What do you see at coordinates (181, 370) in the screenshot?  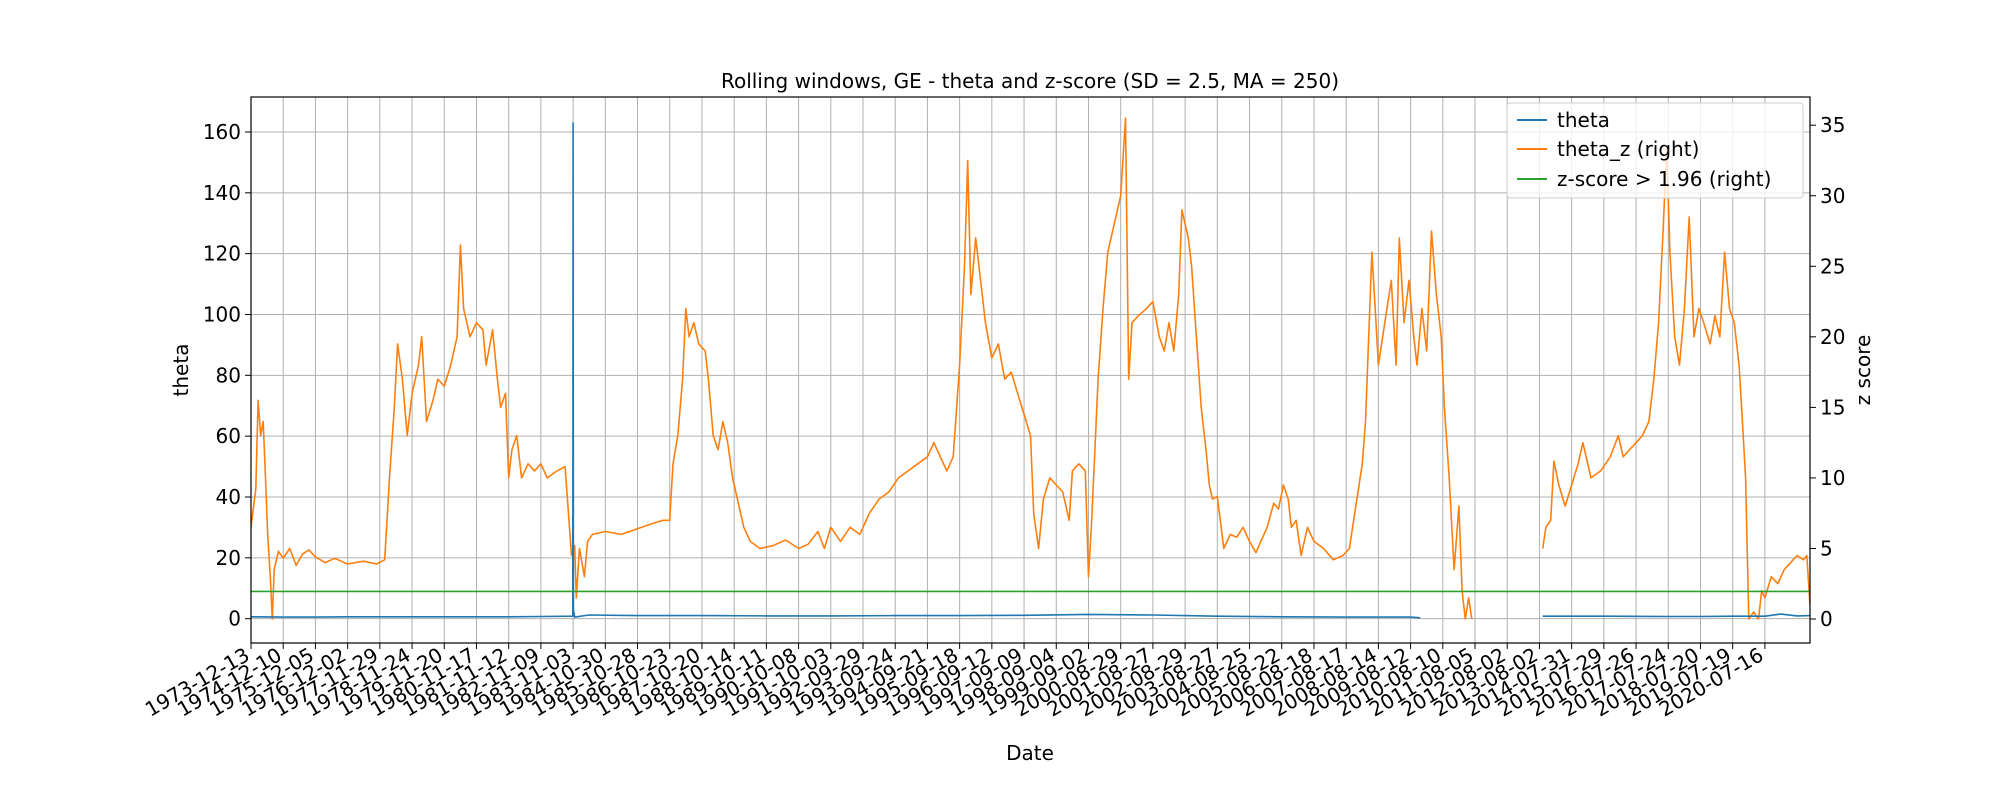 I see `y-axis-label: theta` at bounding box center [181, 370].